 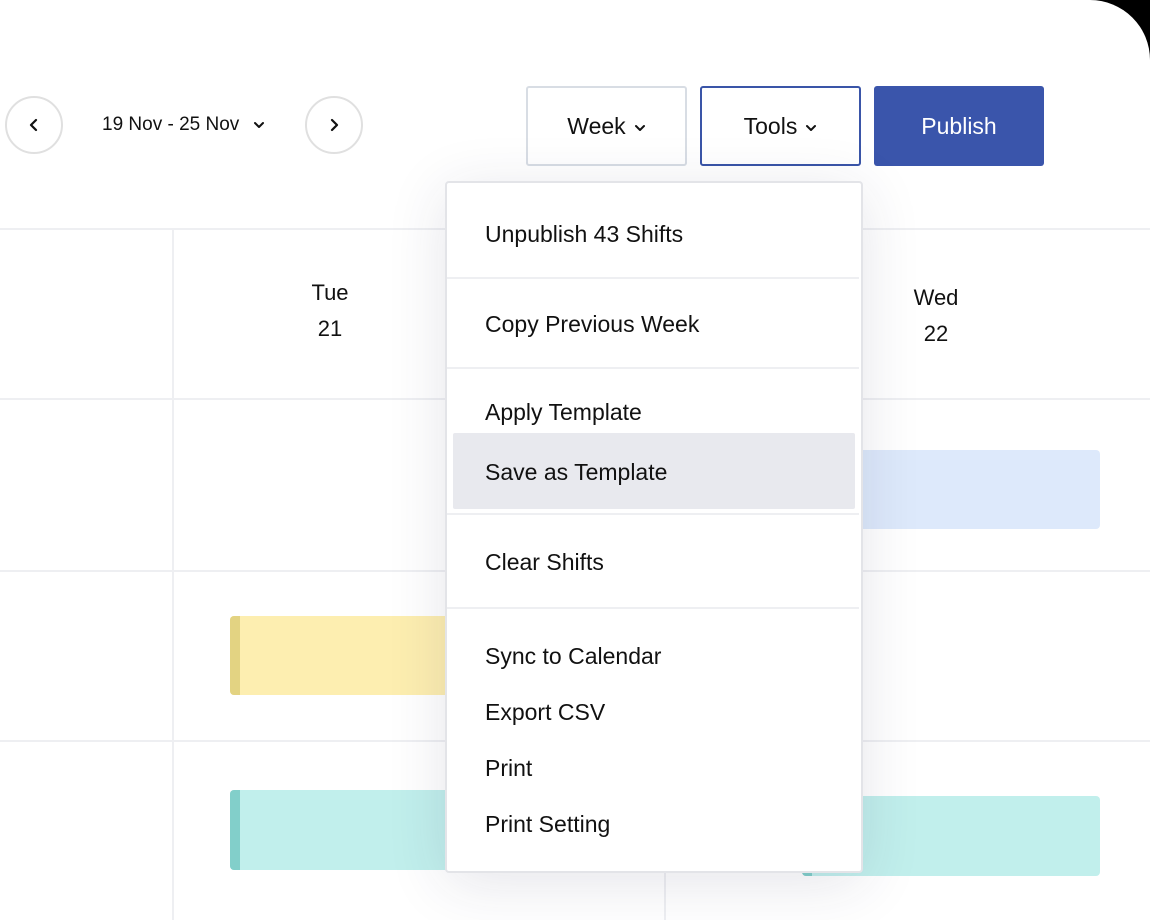 I want to click on menu-item-highlight, so click(x=654, y=471).